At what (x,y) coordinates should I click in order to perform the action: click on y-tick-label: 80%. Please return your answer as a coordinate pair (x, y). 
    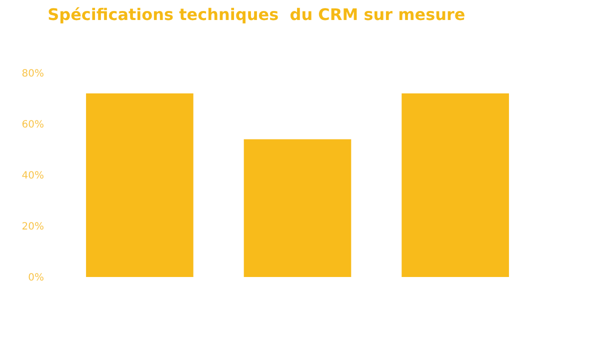
    Looking at the image, I should click on (33, 74).